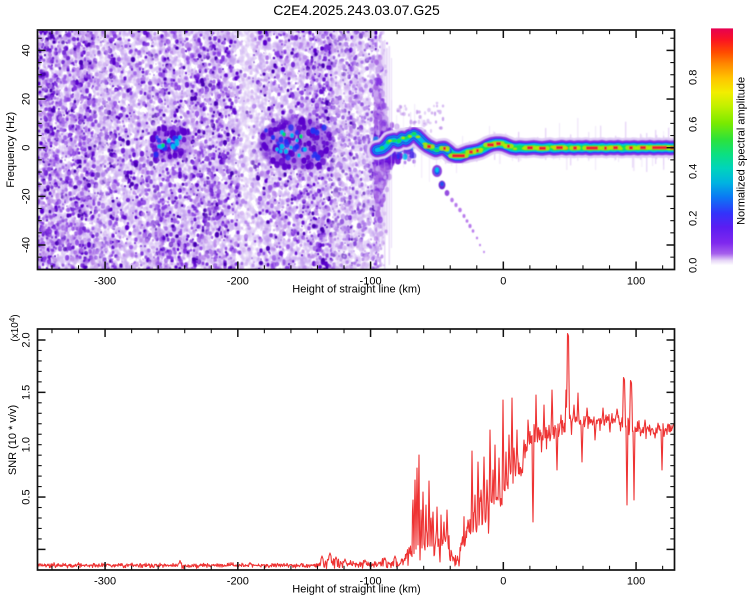  Describe the element at coordinates (27, 496) in the screenshot. I see `svg-text: 0.5` at that location.